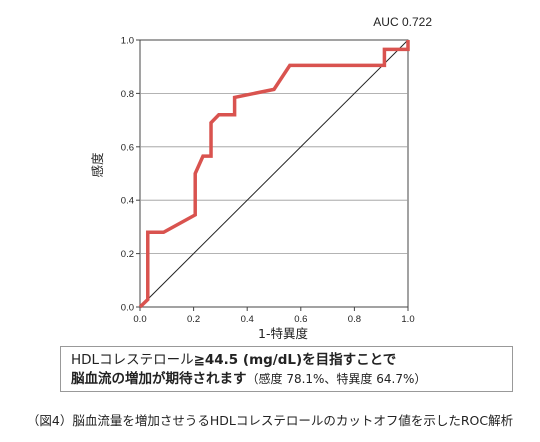 The image size is (540, 442). Describe the element at coordinates (402, 22) in the screenshot. I see `auc-annotation: AUC 0.722` at that location.